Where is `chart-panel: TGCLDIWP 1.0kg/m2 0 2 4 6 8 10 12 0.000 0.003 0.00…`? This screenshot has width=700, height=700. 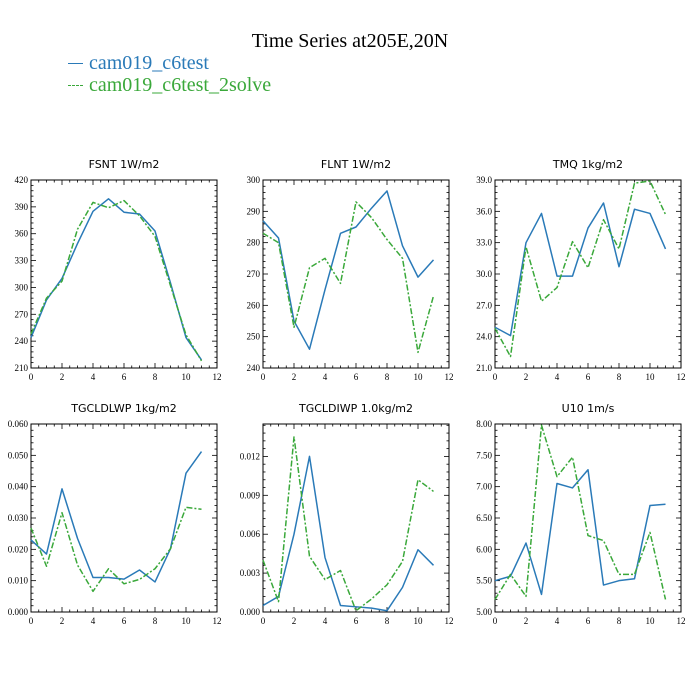 chart-panel: TGCLDIWP 1.0kg/m2 0 2 4 6 8 10 12 0.000 0.003 0.00… is located at coordinates (347, 514).